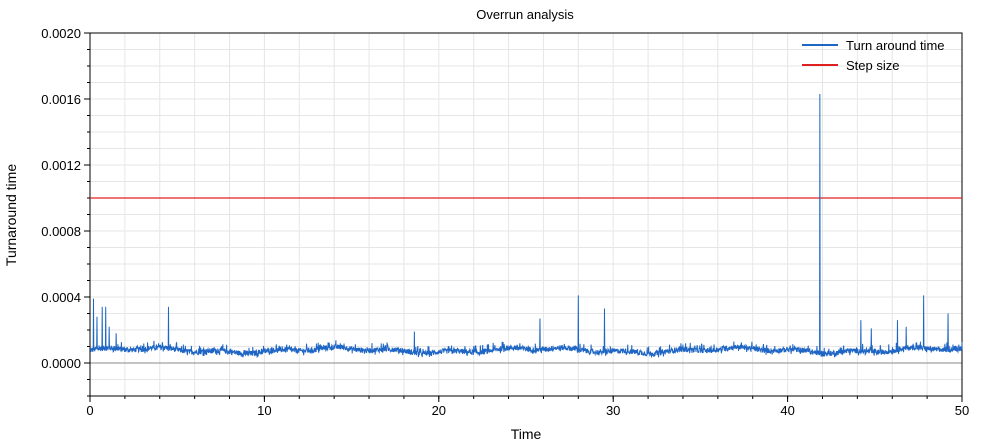 This screenshot has width=987, height=448. Describe the element at coordinates (264, 410) in the screenshot. I see `x-tick-label: 10` at that location.